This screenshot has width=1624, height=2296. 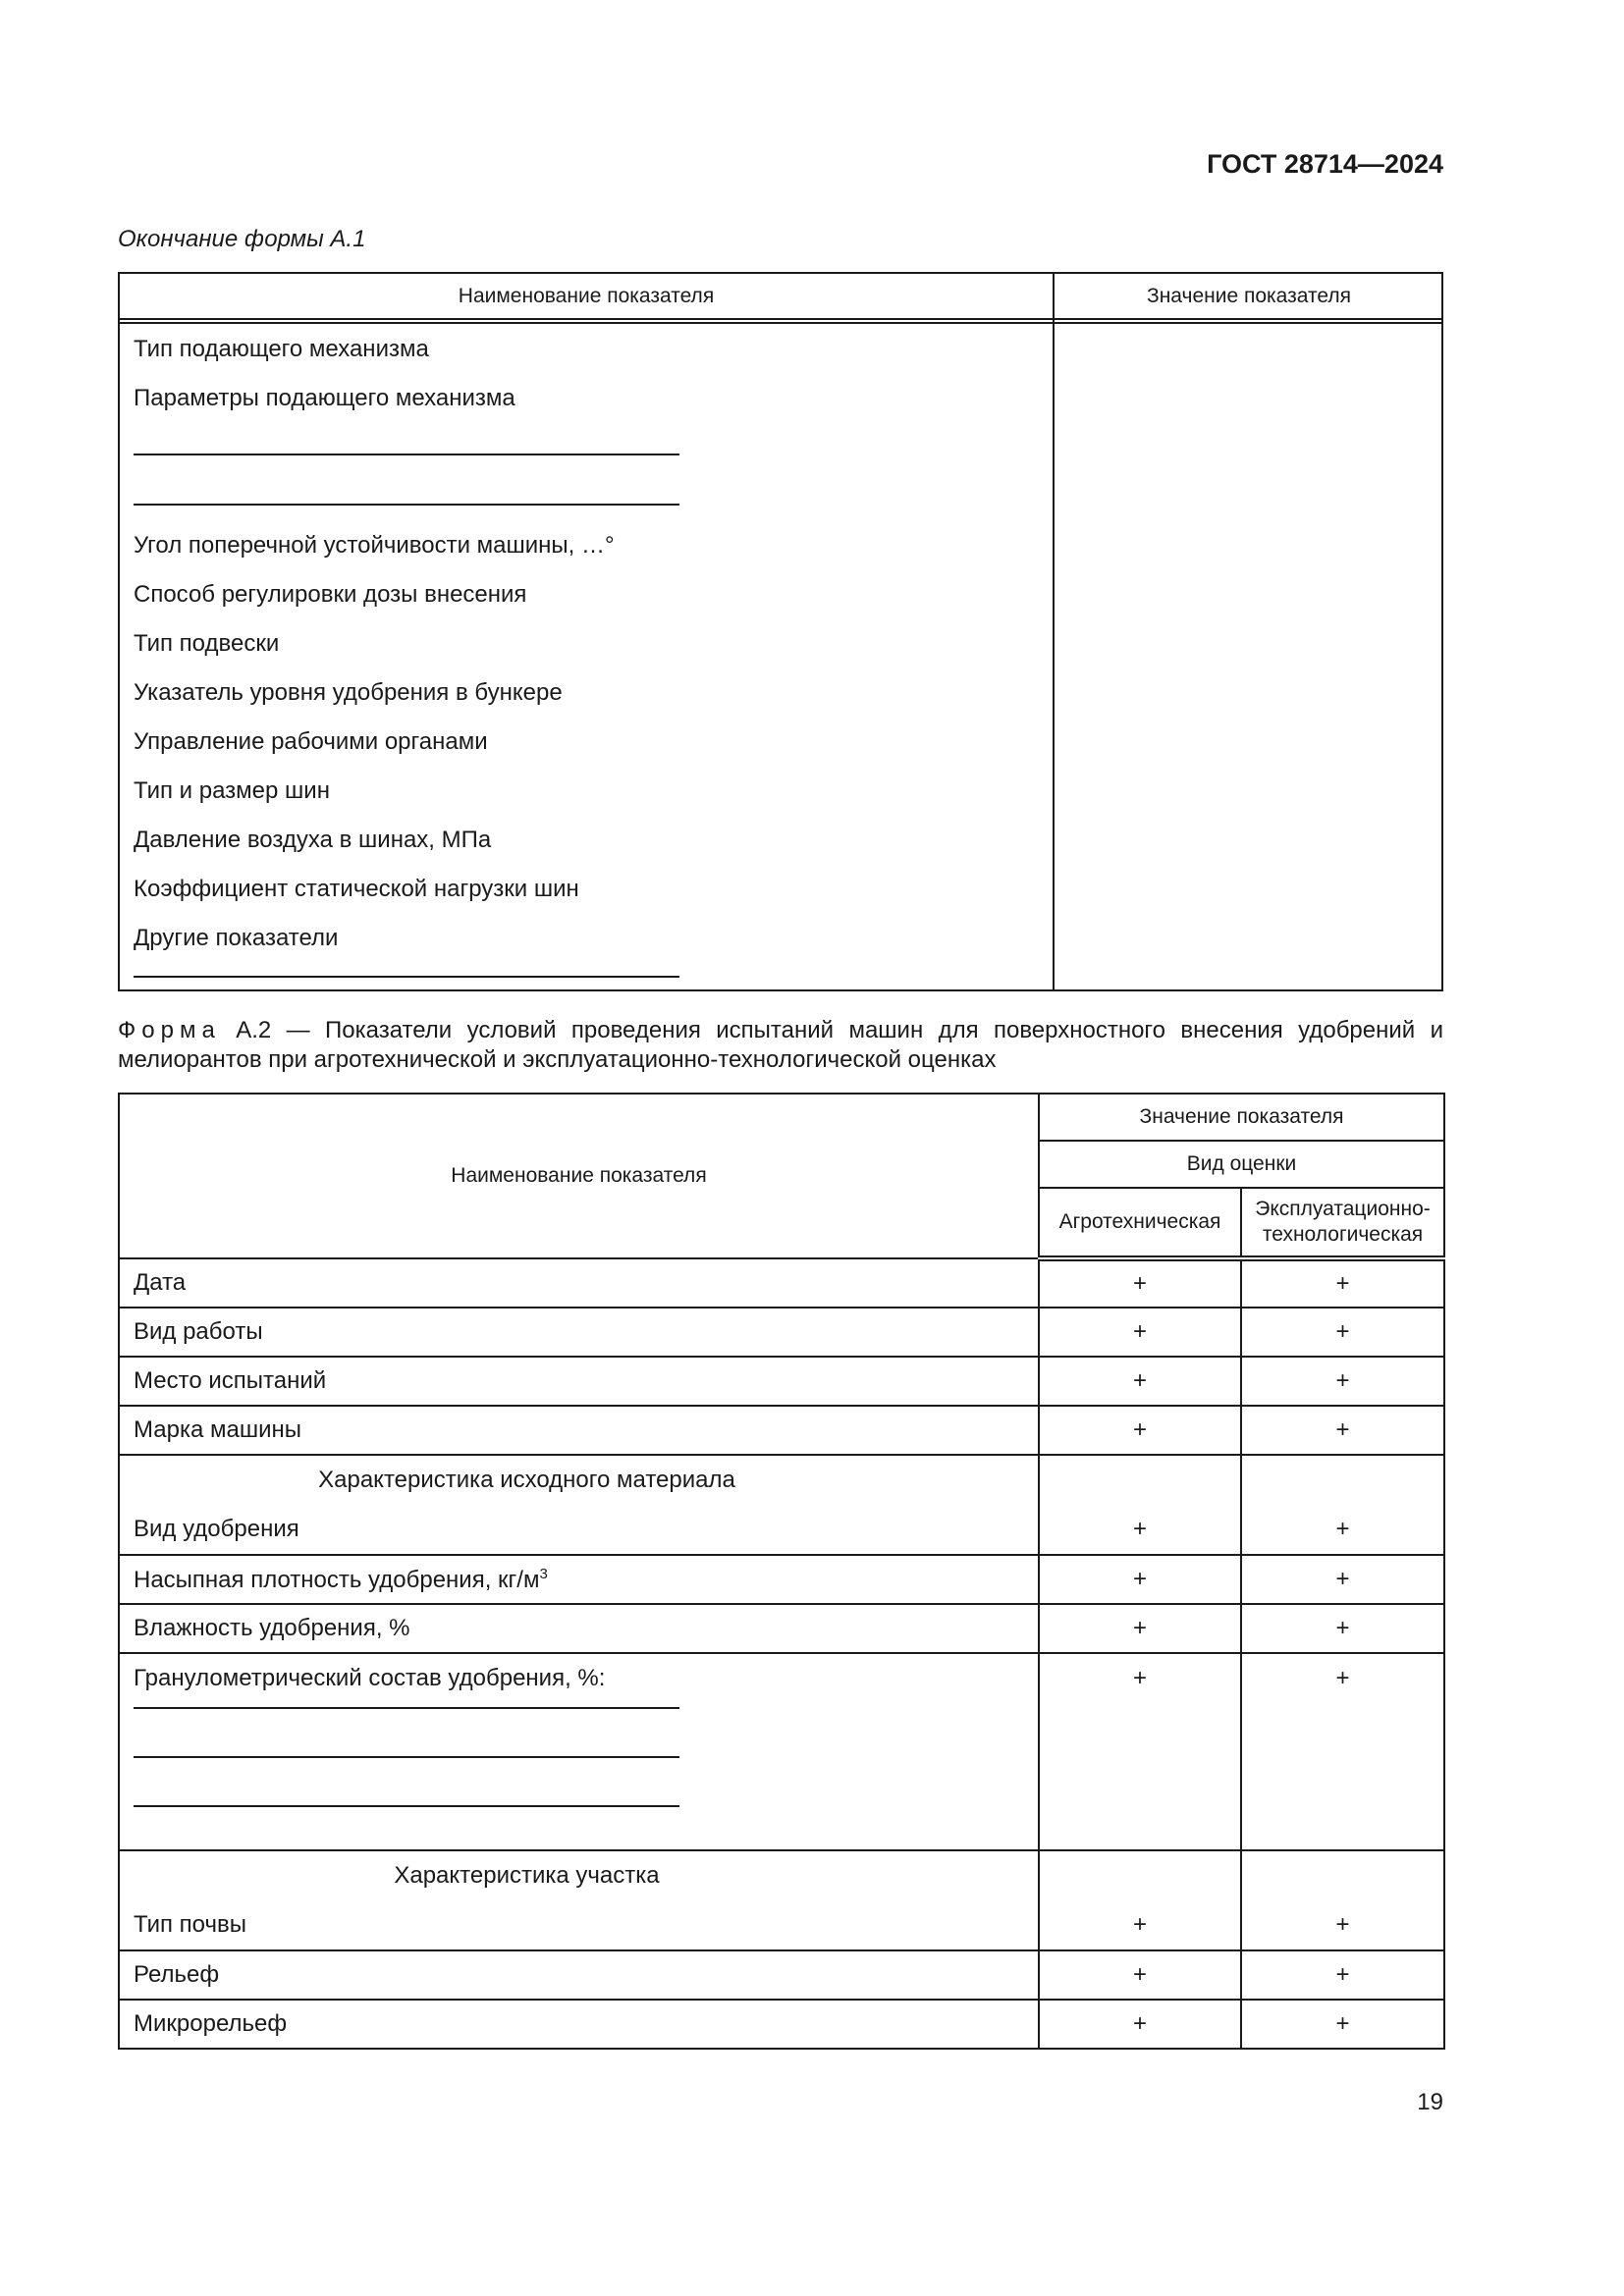 I want to click on section-title: Характеристика участка, so click(x=527, y=1875).